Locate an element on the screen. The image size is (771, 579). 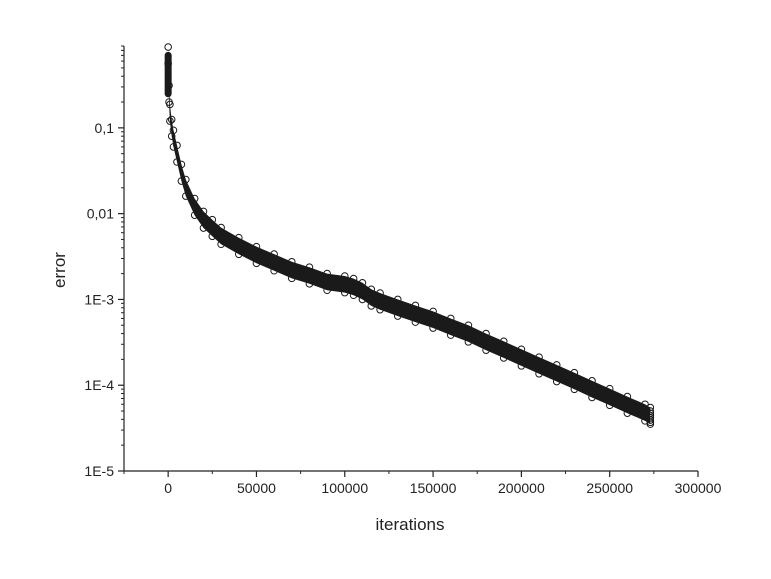
x-tick-label: 50000 is located at coordinates (256, 488).